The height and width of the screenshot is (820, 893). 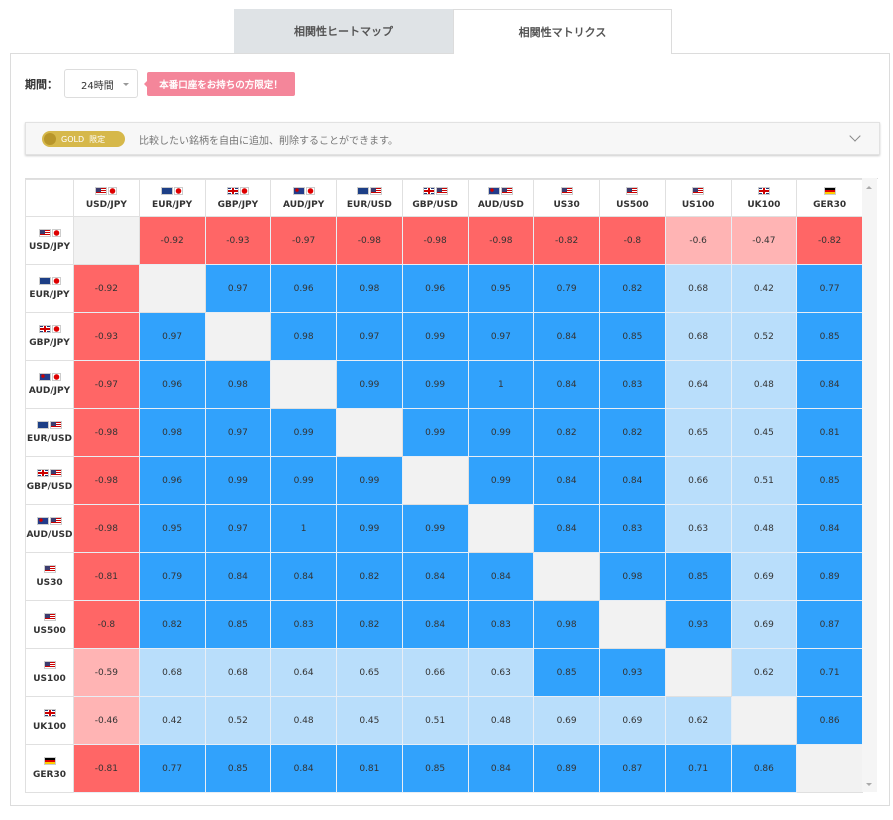 What do you see at coordinates (101, 83) in the screenshot?
I see `period-select: 24時間` at bounding box center [101, 83].